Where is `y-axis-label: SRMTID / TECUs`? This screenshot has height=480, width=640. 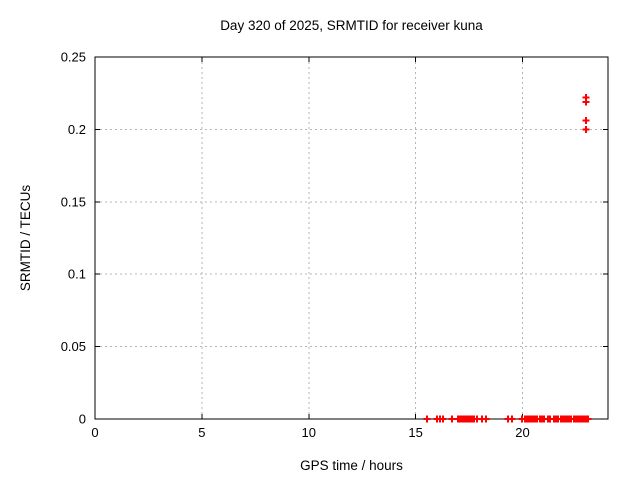
y-axis-label: SRMTID / TECUs is located at coordinates (25, 238).